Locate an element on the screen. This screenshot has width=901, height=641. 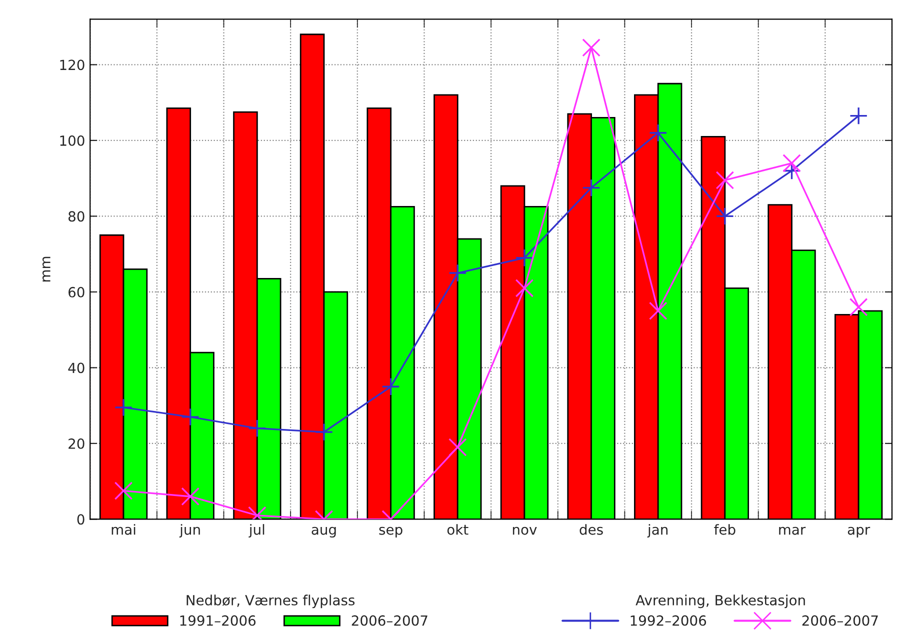
y-tick-label: 40 is located at coordinates (76, 368).